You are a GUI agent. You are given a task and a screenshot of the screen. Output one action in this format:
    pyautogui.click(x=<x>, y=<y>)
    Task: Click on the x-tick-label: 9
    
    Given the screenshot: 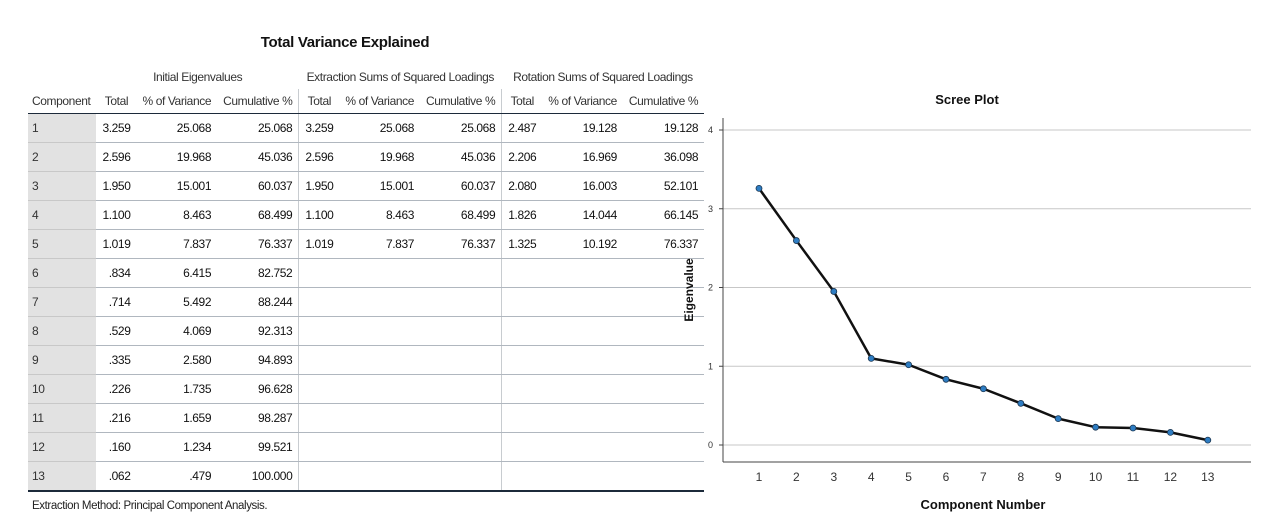 What is the action you would take?
    pyautogui.click(x=1058, y=477)
    